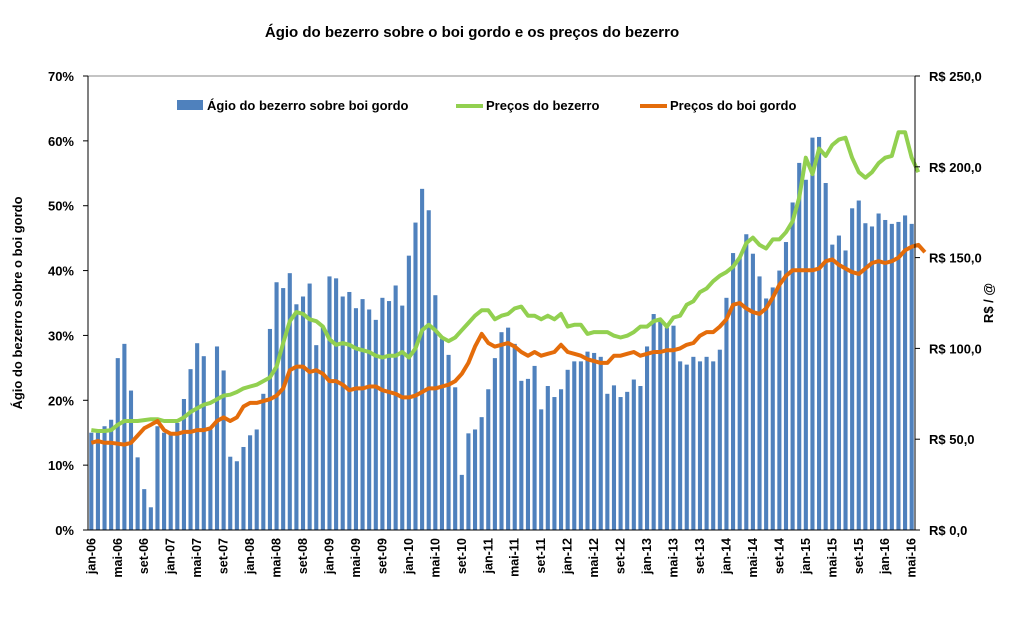  What do you see at coordinates (61, 335) in the screenshot?
I see `left-tick-label: 30%` at bounding box center [61, 335].